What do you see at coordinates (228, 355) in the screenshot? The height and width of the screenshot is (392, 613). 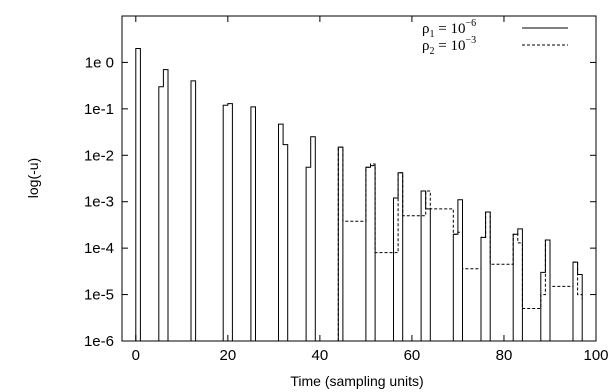 I see `x-tick-label: 20` at bounding box center [228, 355].